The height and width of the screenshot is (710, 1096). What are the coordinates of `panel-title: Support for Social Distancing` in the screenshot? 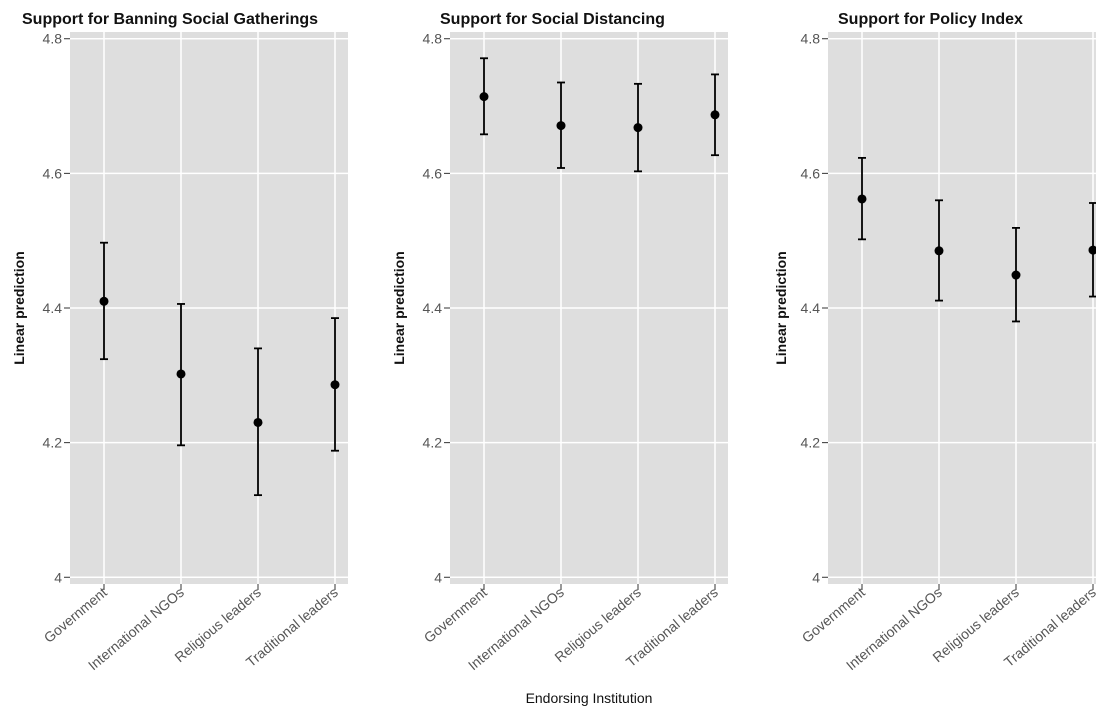 It's located at (552, 19).